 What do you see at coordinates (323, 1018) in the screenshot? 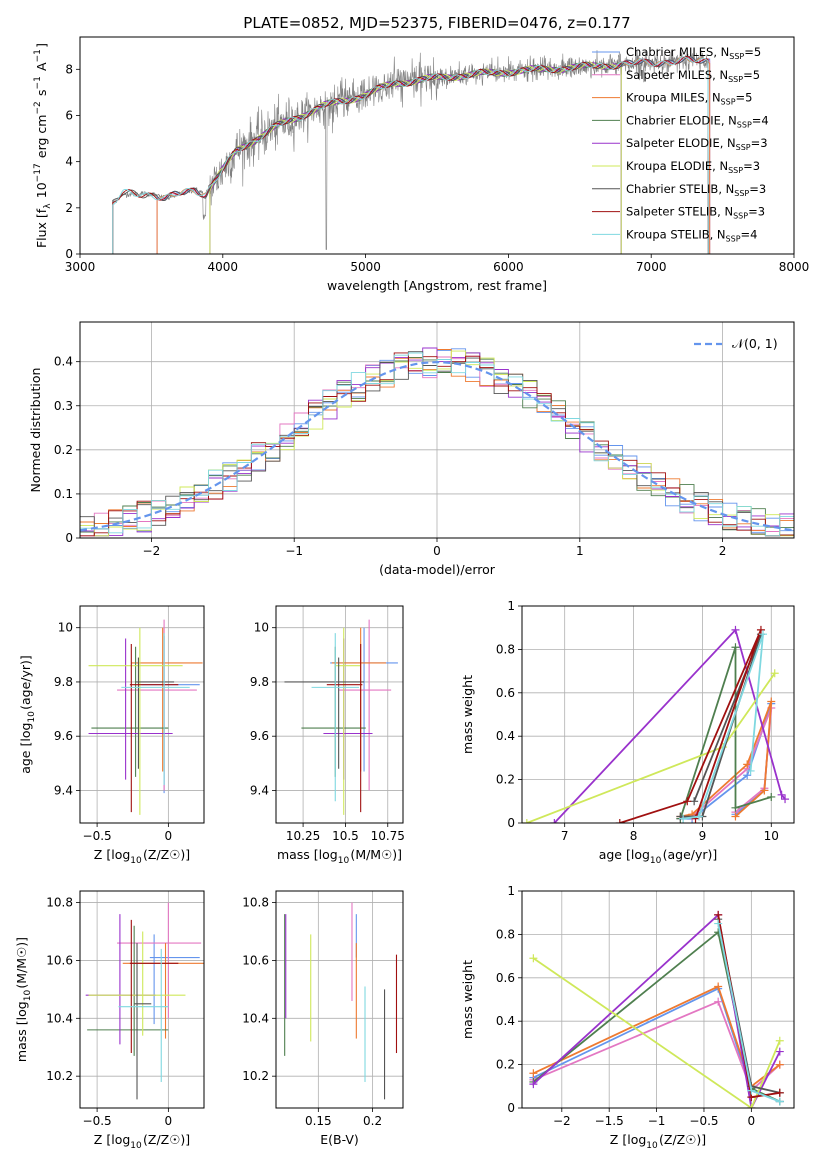
I see `panel-mass-vs-ebv: 0.15 0.2 10.2 10.4 10.6 10.8 E(B-V)` at bounding box center [323, 1018].